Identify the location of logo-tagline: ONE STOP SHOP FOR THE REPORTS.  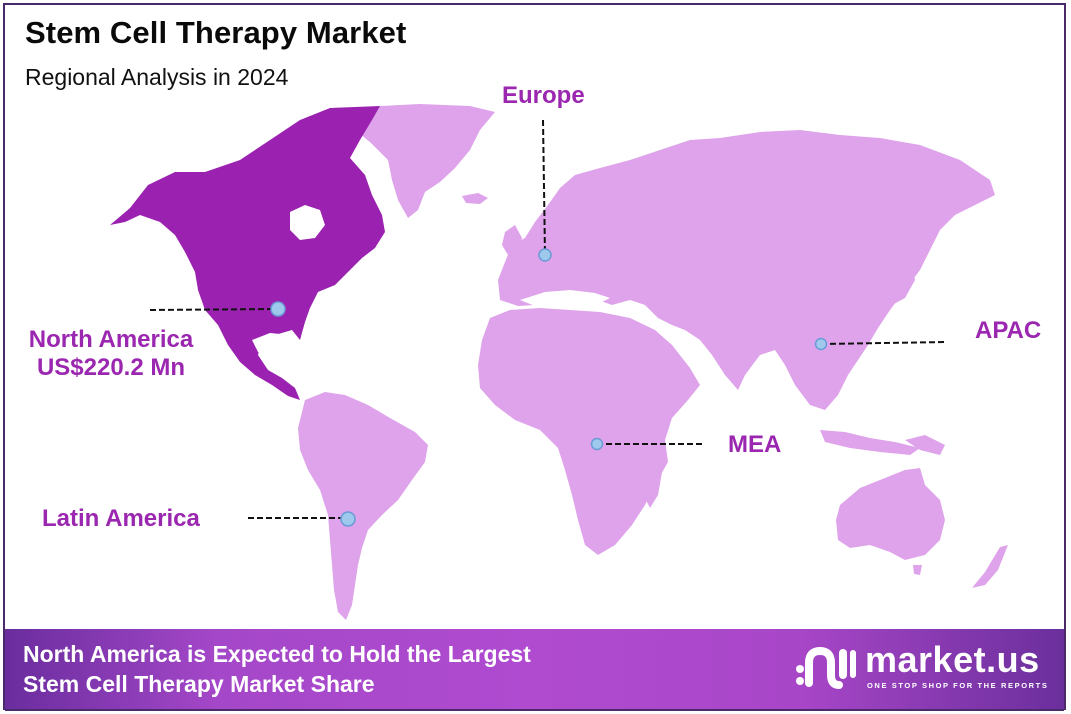
(958, 685).